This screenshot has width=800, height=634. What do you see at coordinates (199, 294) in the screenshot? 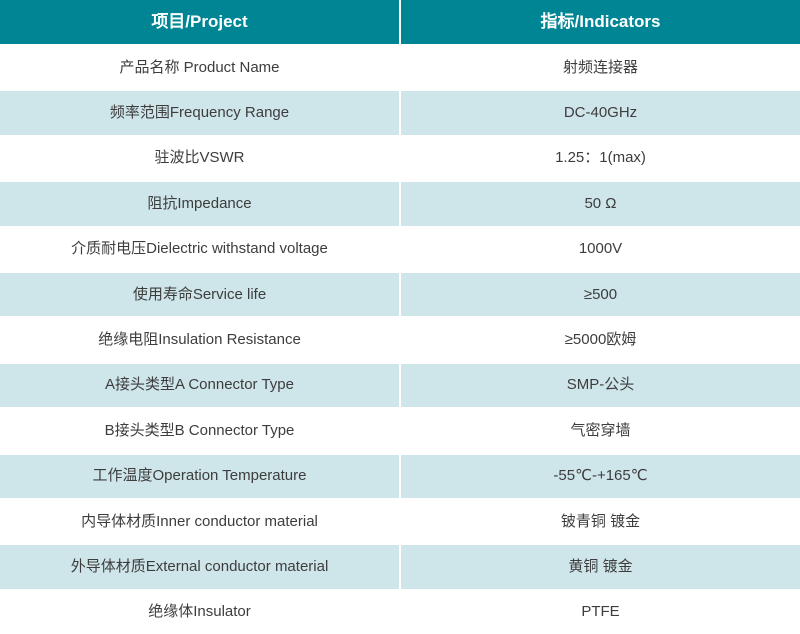
I see `project-cell: 使用寿命Service life` at bounding box center [199, 294].